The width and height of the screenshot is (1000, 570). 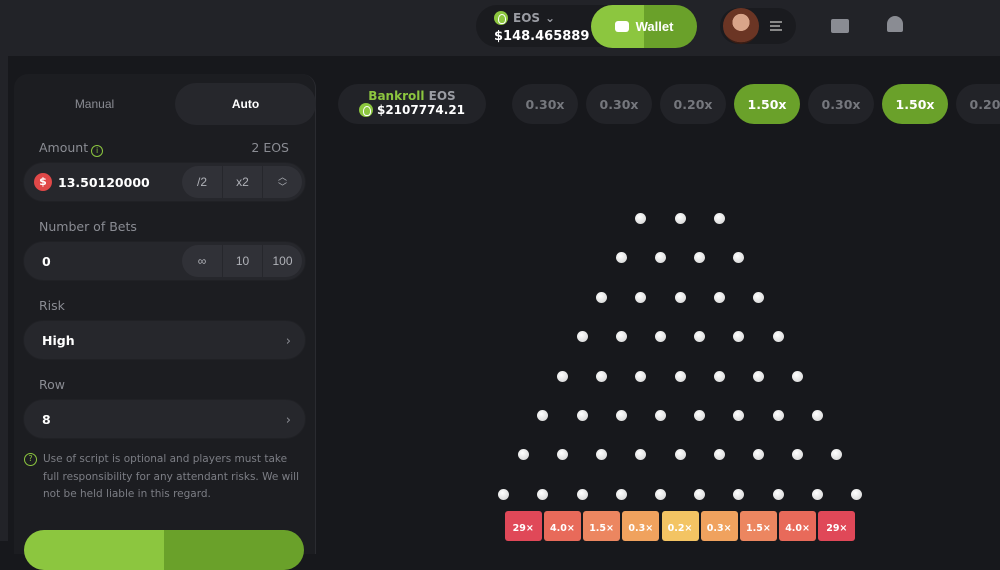 What do you see at coordinates (164, 340) in the screenshot?
I see `risk-select: High ›` at bounding box center [164, 340].